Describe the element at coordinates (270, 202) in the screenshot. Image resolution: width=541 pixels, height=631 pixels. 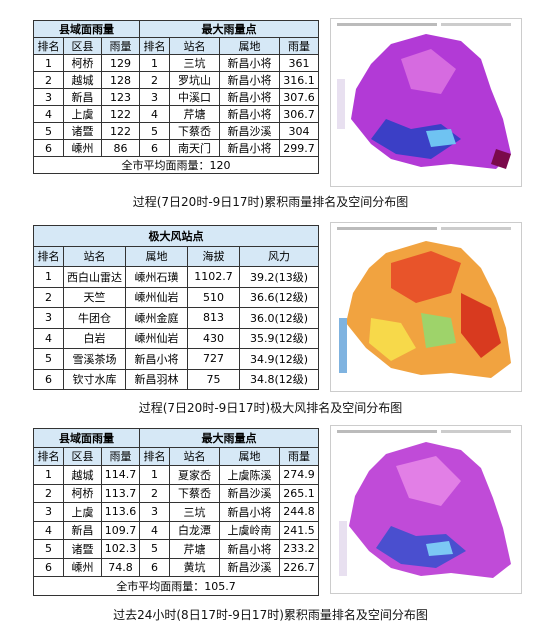
I see `caption: 过程(7日20时-9日17时)累积雨量排名及空间分布图` at that location.